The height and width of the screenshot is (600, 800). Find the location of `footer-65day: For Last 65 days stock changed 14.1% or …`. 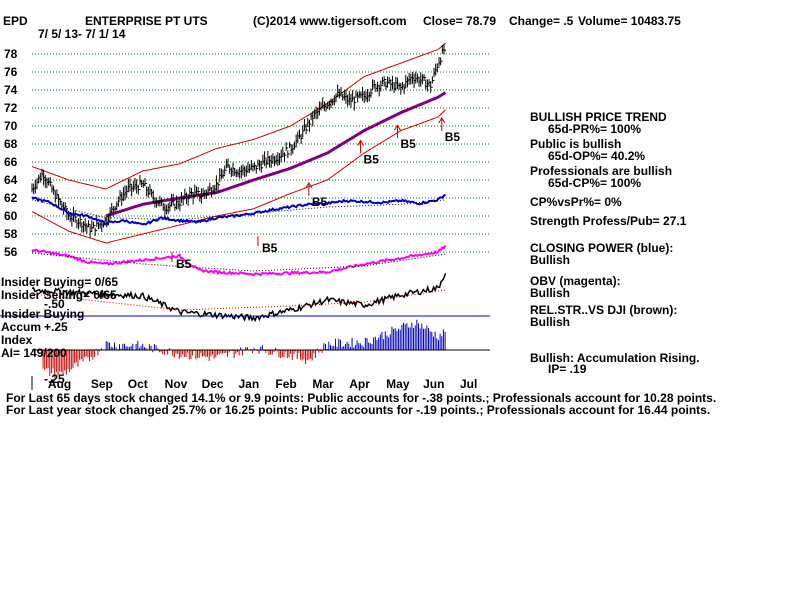

footer-65day: For Last 65 days stock changed 14.1% or … is located at coordinates (361, 398).